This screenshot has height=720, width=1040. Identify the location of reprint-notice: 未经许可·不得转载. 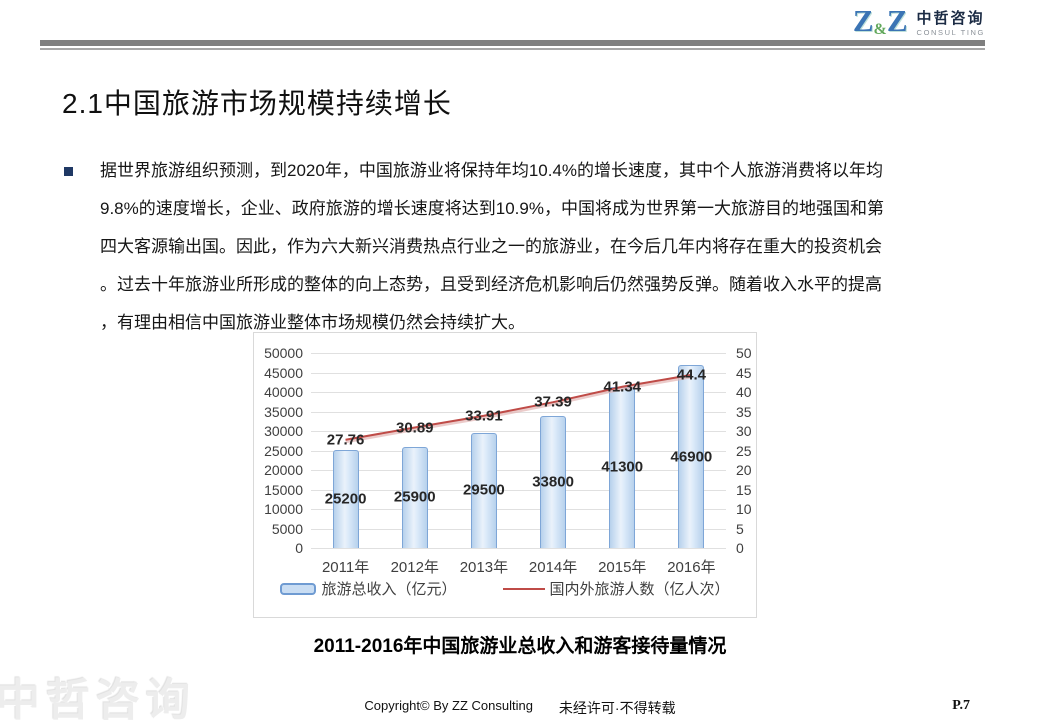
(617, 708).